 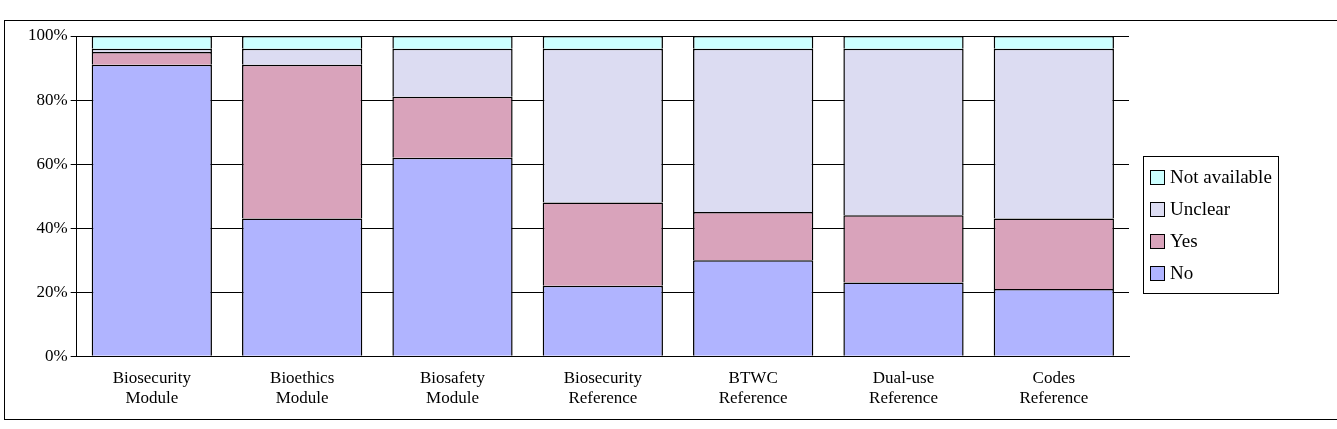 I want to click on legend-label: Unclear, so click(x=1200, y=209).